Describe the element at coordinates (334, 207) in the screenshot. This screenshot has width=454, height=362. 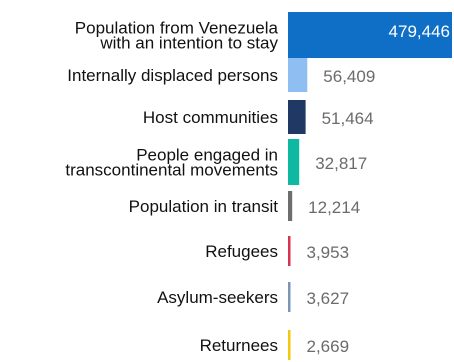
I see `value-label-5: 12,214` at that location.